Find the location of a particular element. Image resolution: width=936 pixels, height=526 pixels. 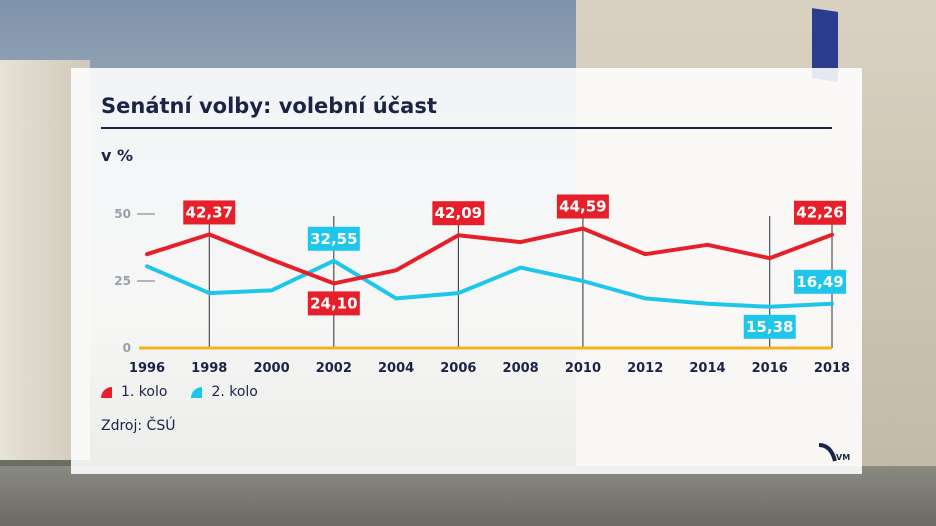

data-label: 15,38 is located at coordinates (769, 327).